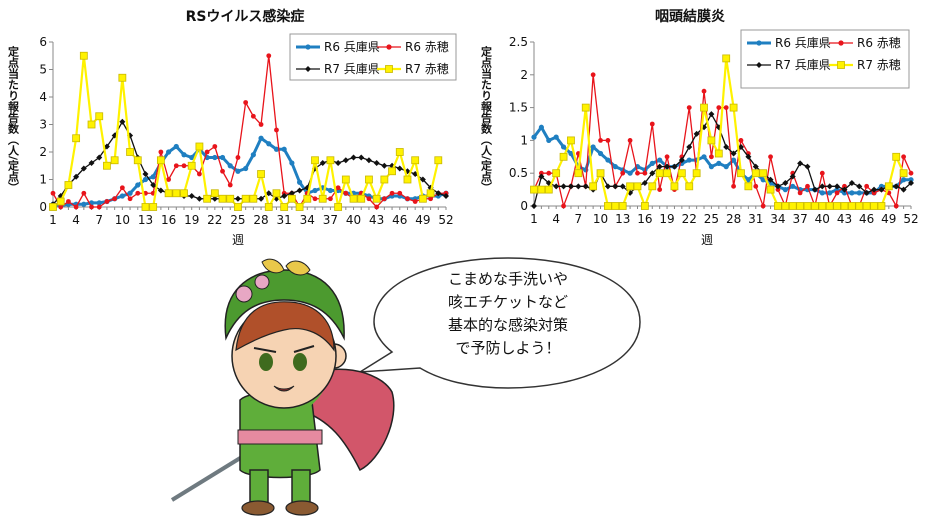  Describe the element at coordinates (508, 314) in the screenshot. I see `speech-bubble-text: こまめな手洗いや 咳エチケットなど 基本的な感染対策 で予防しよう！` at that location.